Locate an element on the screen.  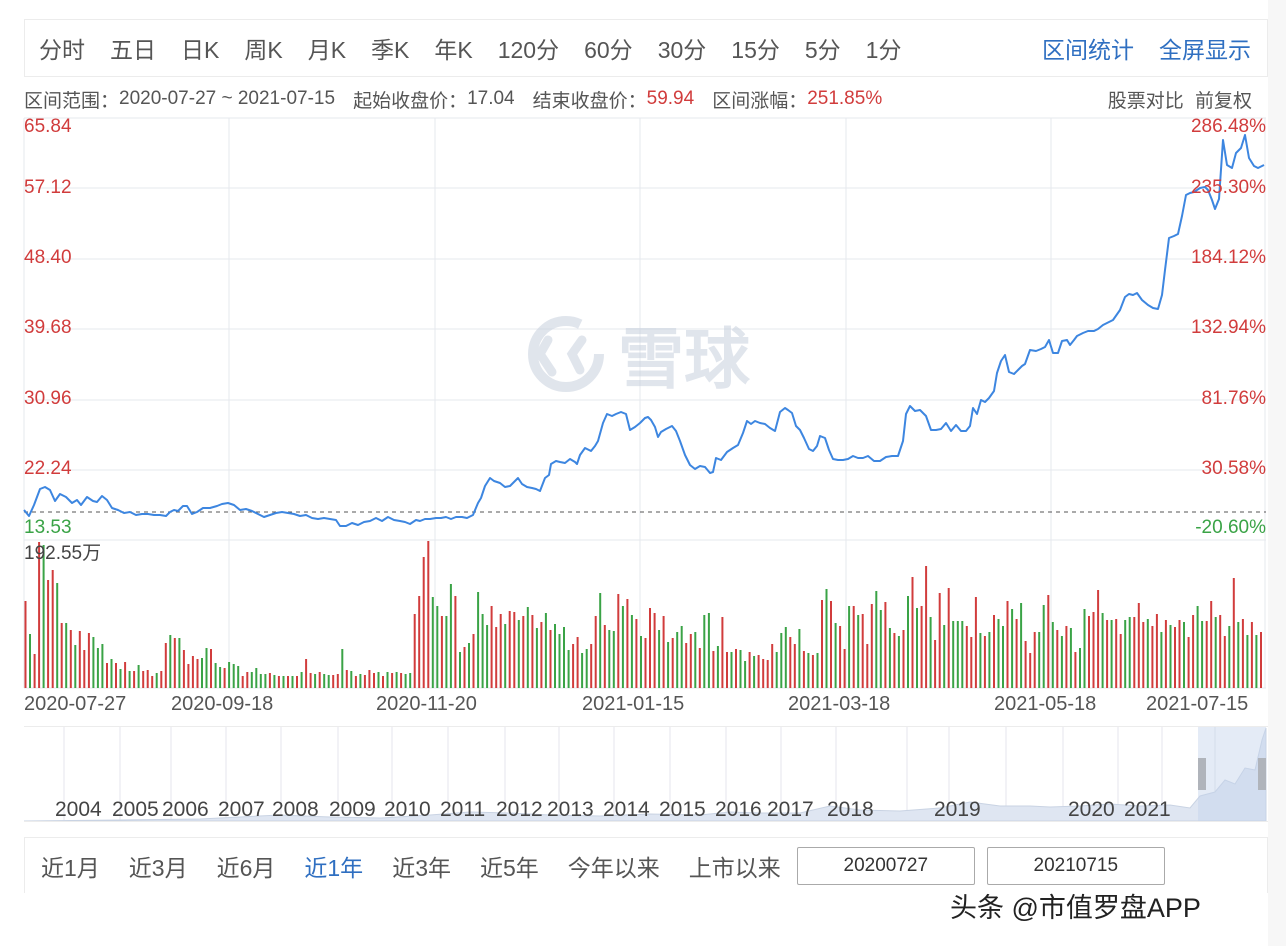
x-axis-label: 2021-01-15 is located at coordinates (633, 704).